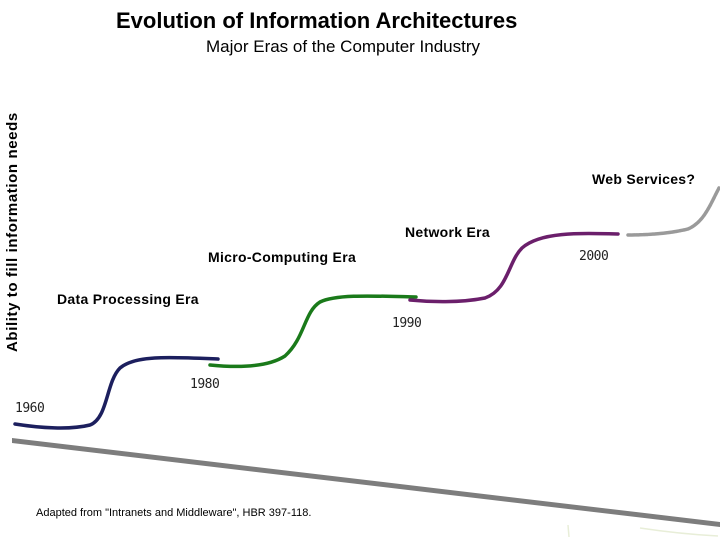 The image size is (720, 540). I want to click on year-label-1990: 1990, so click(407, 323).